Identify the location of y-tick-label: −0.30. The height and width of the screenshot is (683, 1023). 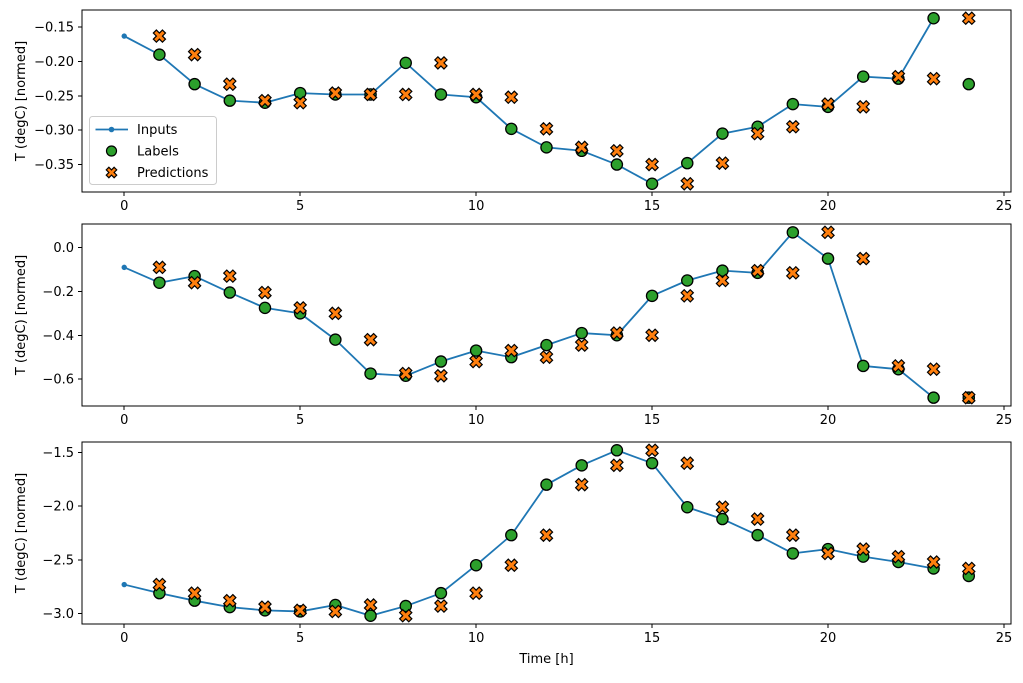
(54, 131).